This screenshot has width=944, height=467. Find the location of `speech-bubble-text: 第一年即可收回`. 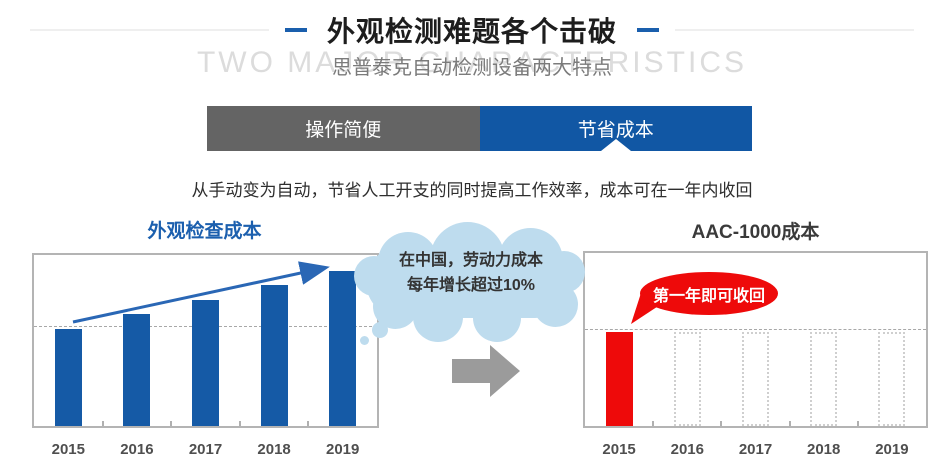

speech-bubble-text: 第一年即可收回 is located at coordinates (708, 296).